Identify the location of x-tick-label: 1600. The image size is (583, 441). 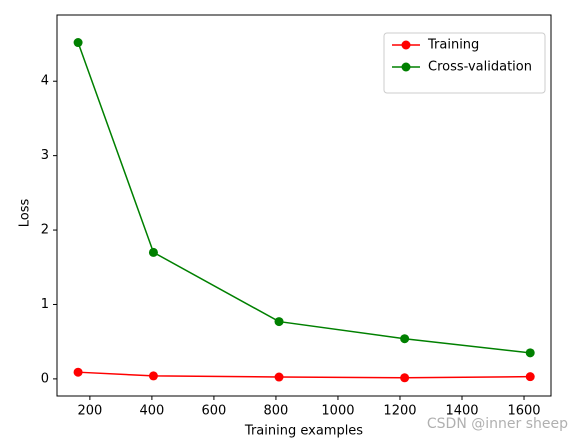
(523, 411).